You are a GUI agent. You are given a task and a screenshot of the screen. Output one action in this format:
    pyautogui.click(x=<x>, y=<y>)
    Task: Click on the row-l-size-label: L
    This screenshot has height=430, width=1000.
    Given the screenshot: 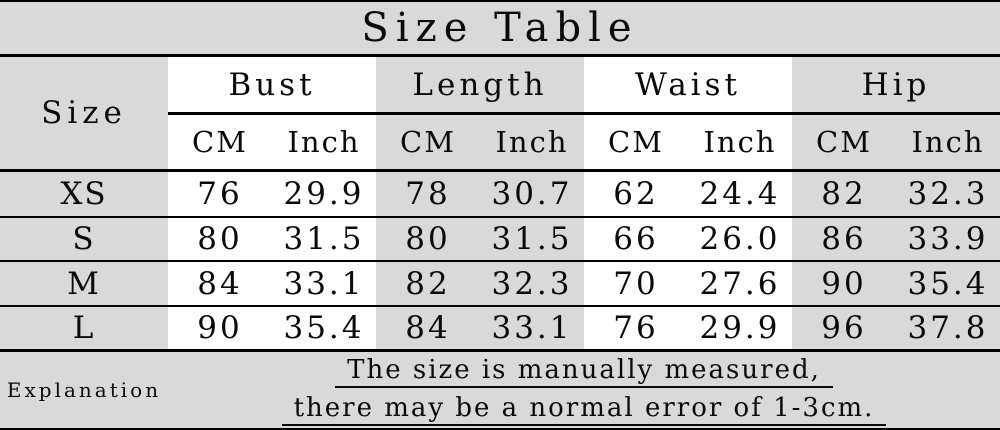 What is the action you would take?
    pyautogui.click(x=84, y=329)
    